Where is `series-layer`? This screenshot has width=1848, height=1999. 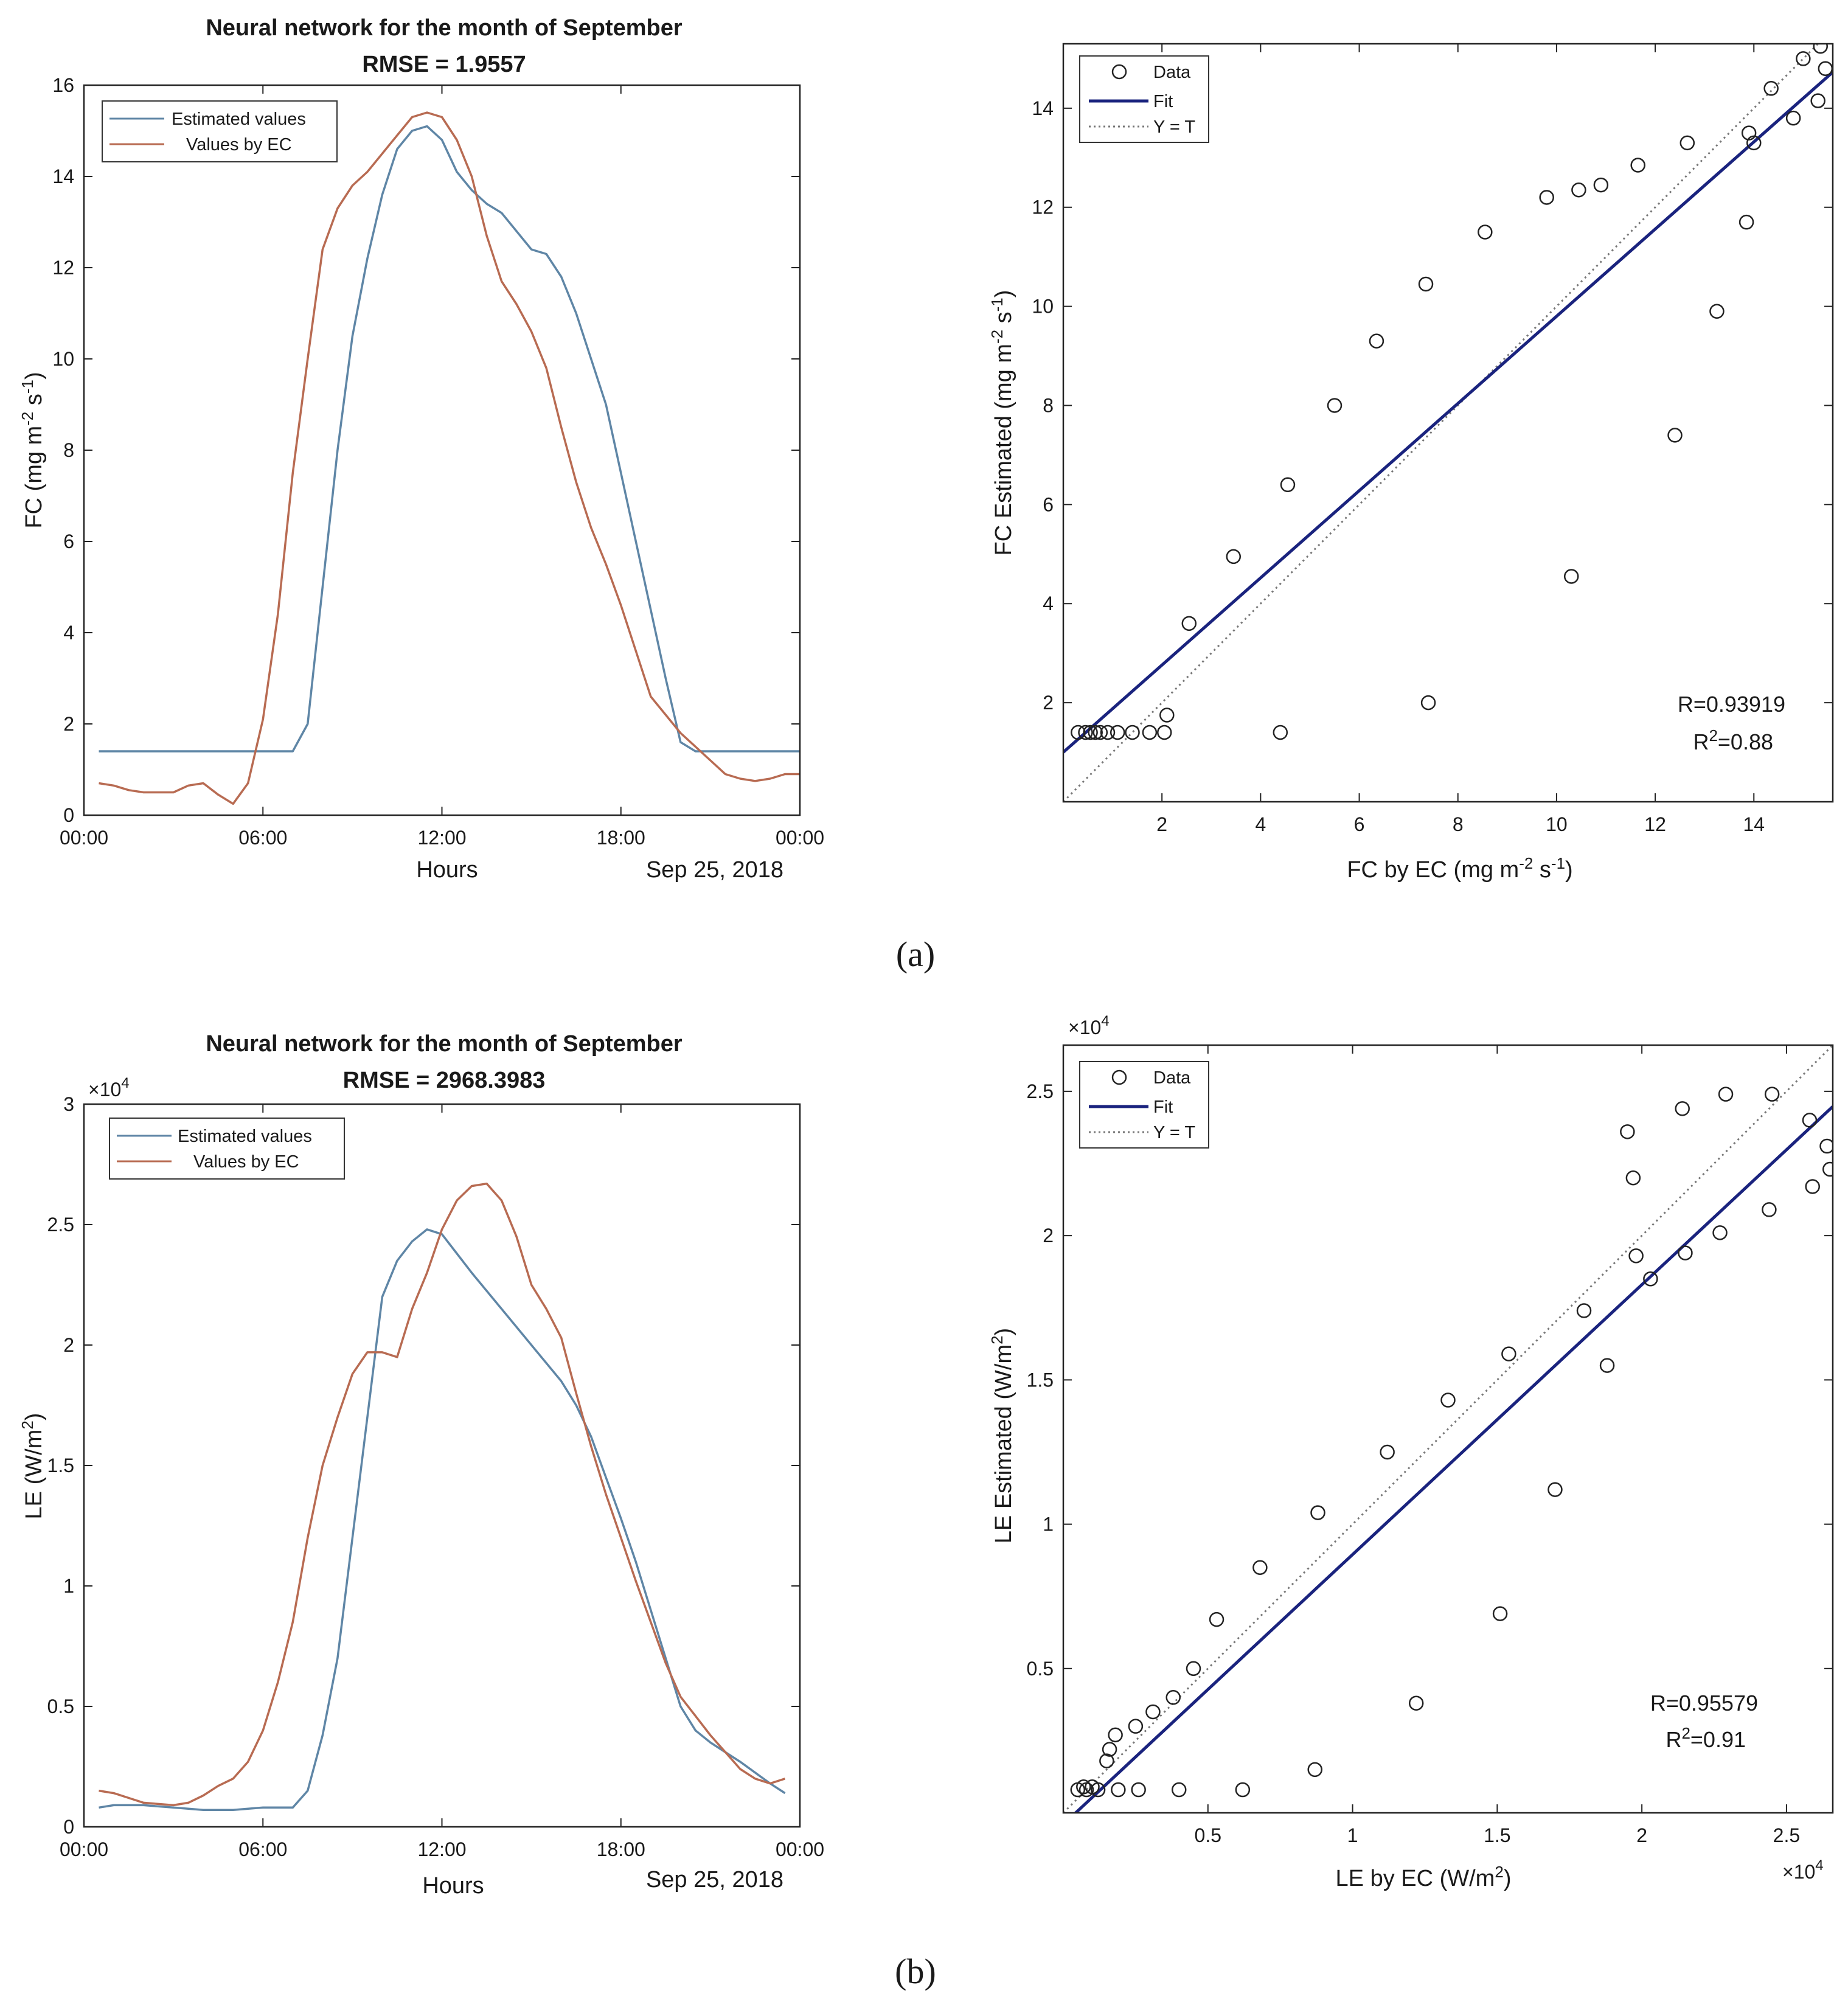 series-layer is located at coordinates (450, 458).